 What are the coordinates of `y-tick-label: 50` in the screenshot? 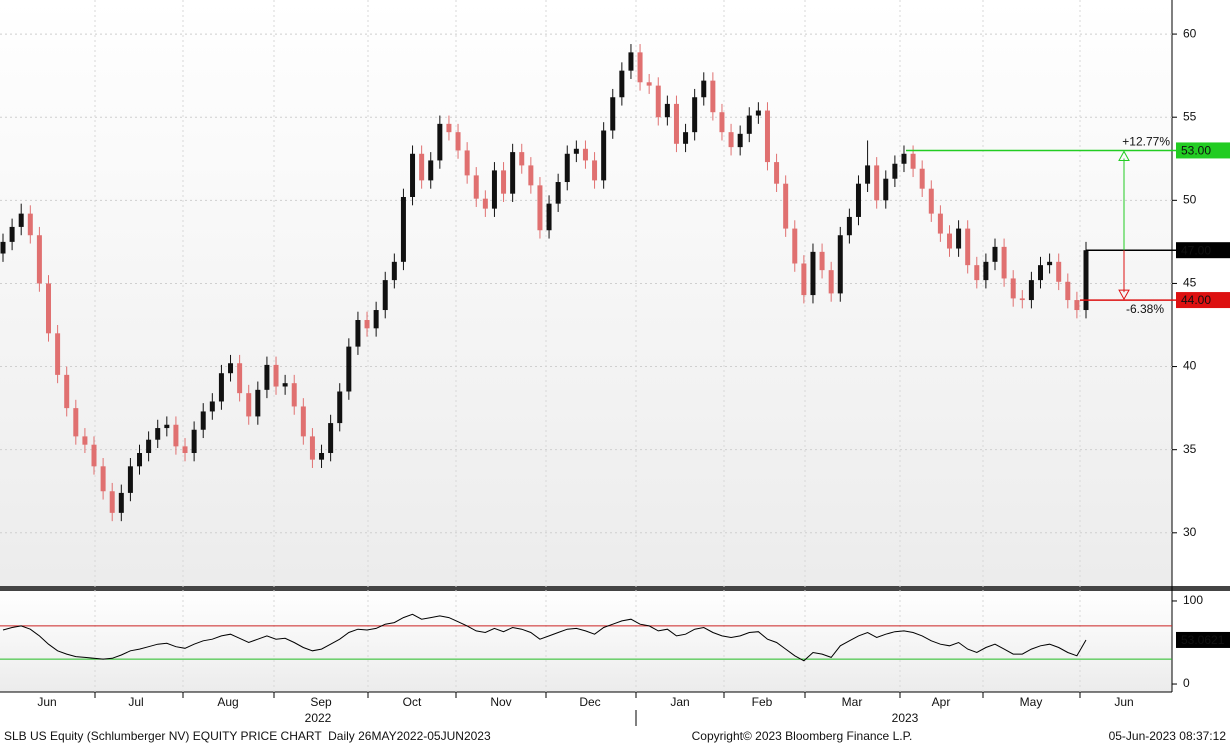 It's located at (1190, 199).